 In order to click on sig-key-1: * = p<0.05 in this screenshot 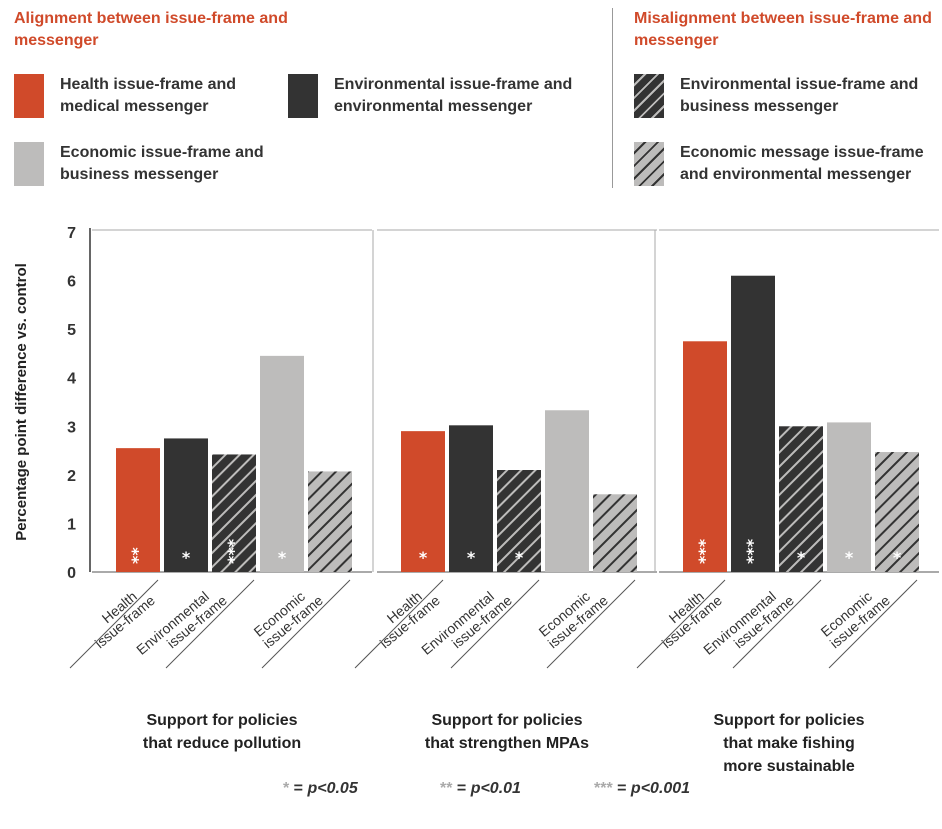, I will do `click(320, 788)`.